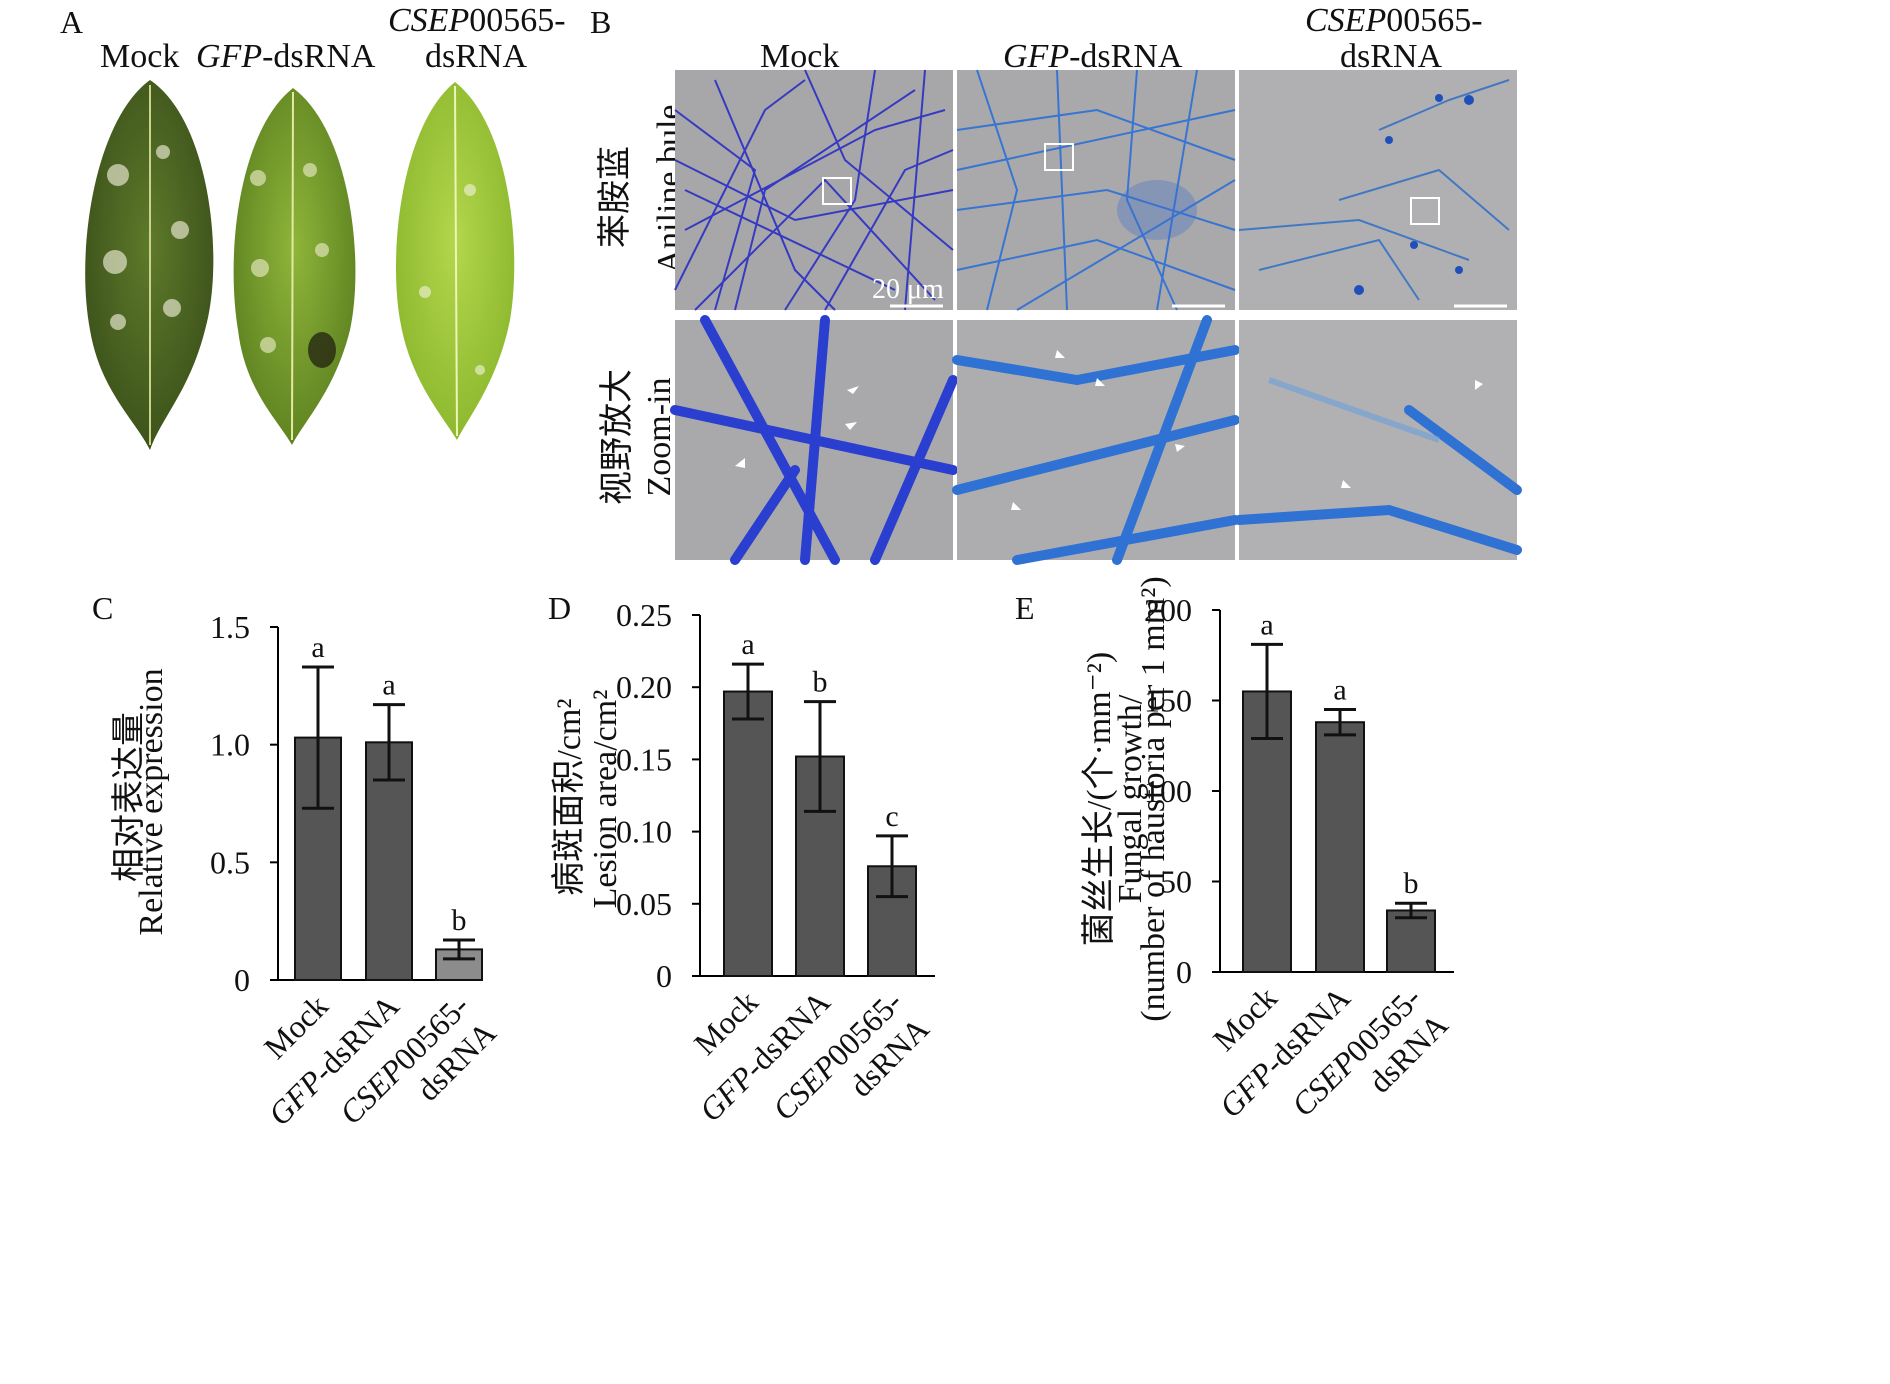 The height and width of the screenshot is (1384, 1890). I want to click on panel-e-letter: E, so click(1025, 608).